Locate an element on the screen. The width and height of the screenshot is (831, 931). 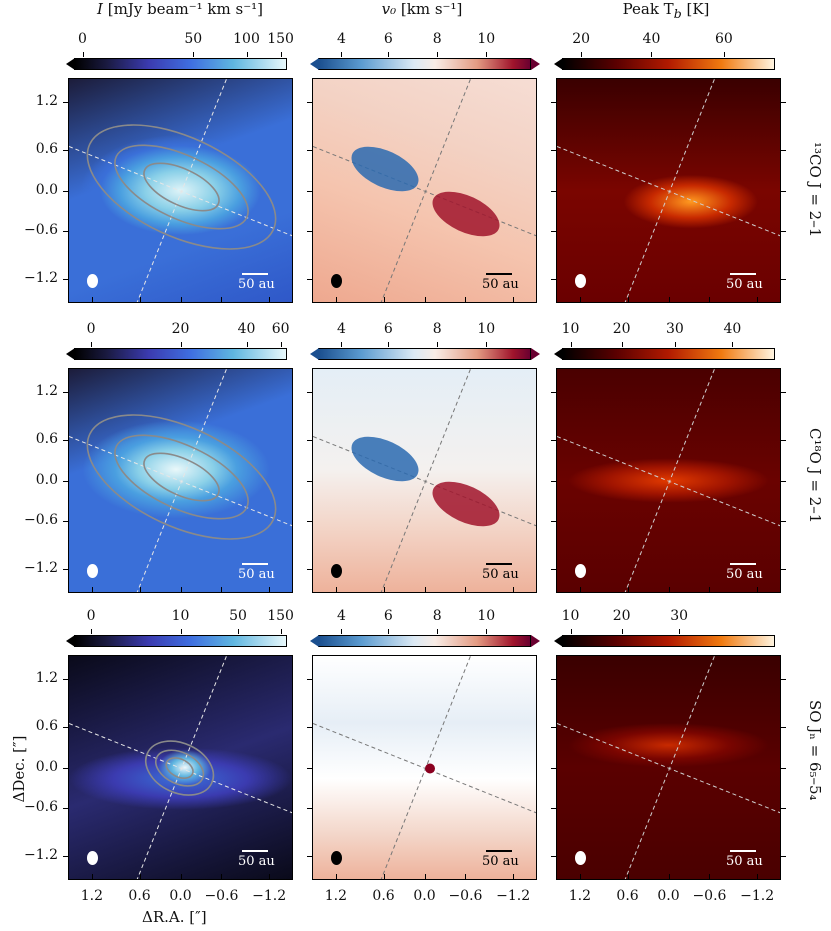
panel-so-intensity: 50 au is located at coordinates (180, 767).